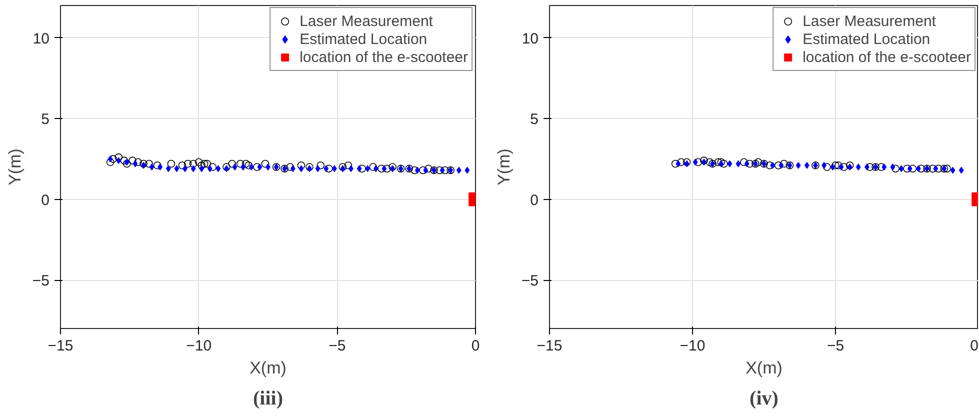  Describe the element at coordinates (764, 399) in the screenshot. I see `text: (iv)` at that location.